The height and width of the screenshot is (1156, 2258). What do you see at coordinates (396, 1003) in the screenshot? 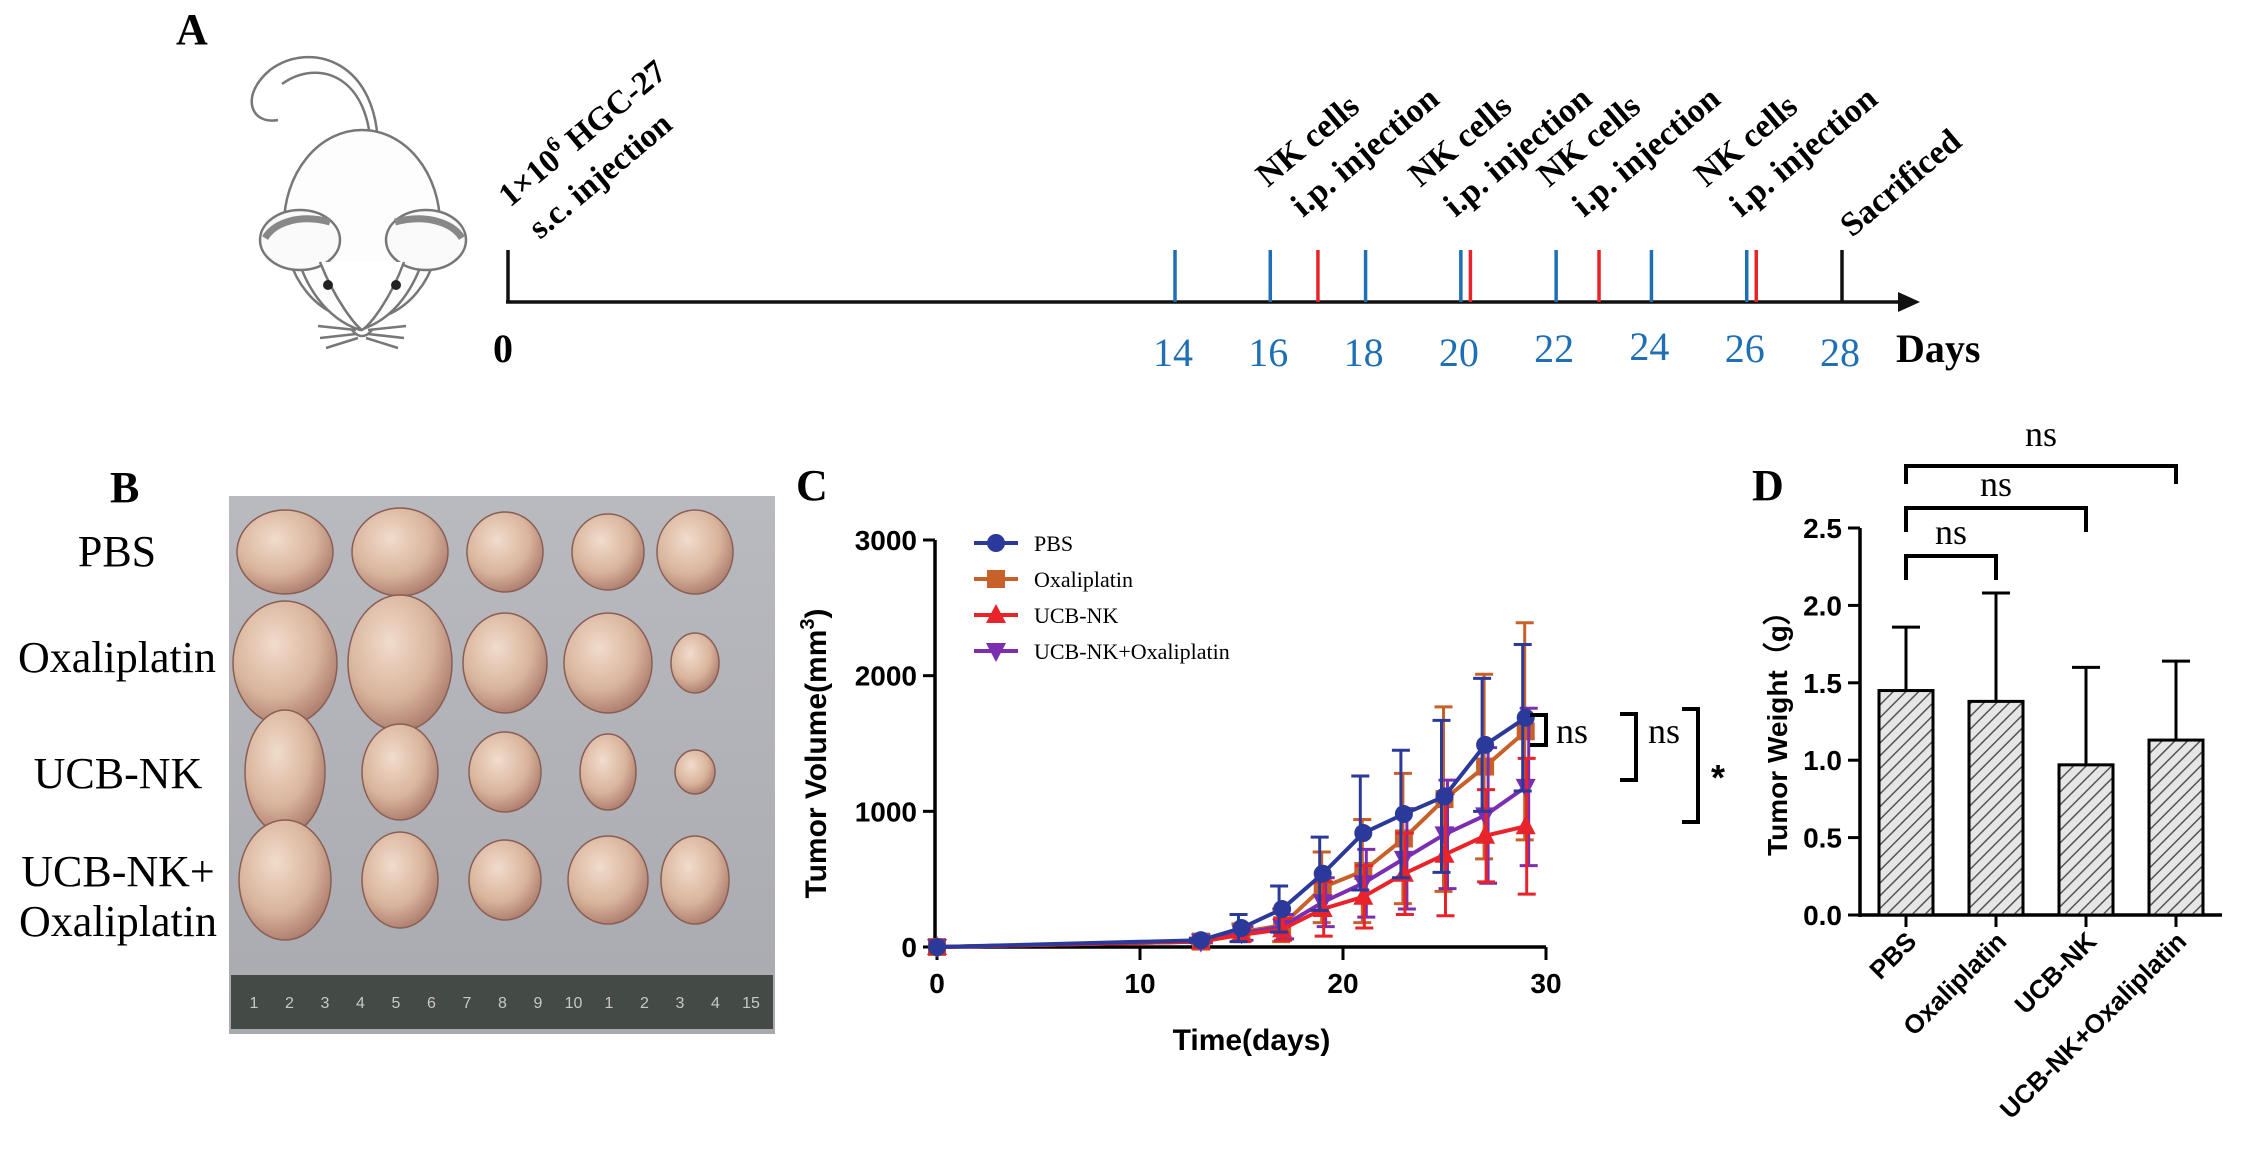
I see `ruler-label: 5` at bounding box center [396, 1003].